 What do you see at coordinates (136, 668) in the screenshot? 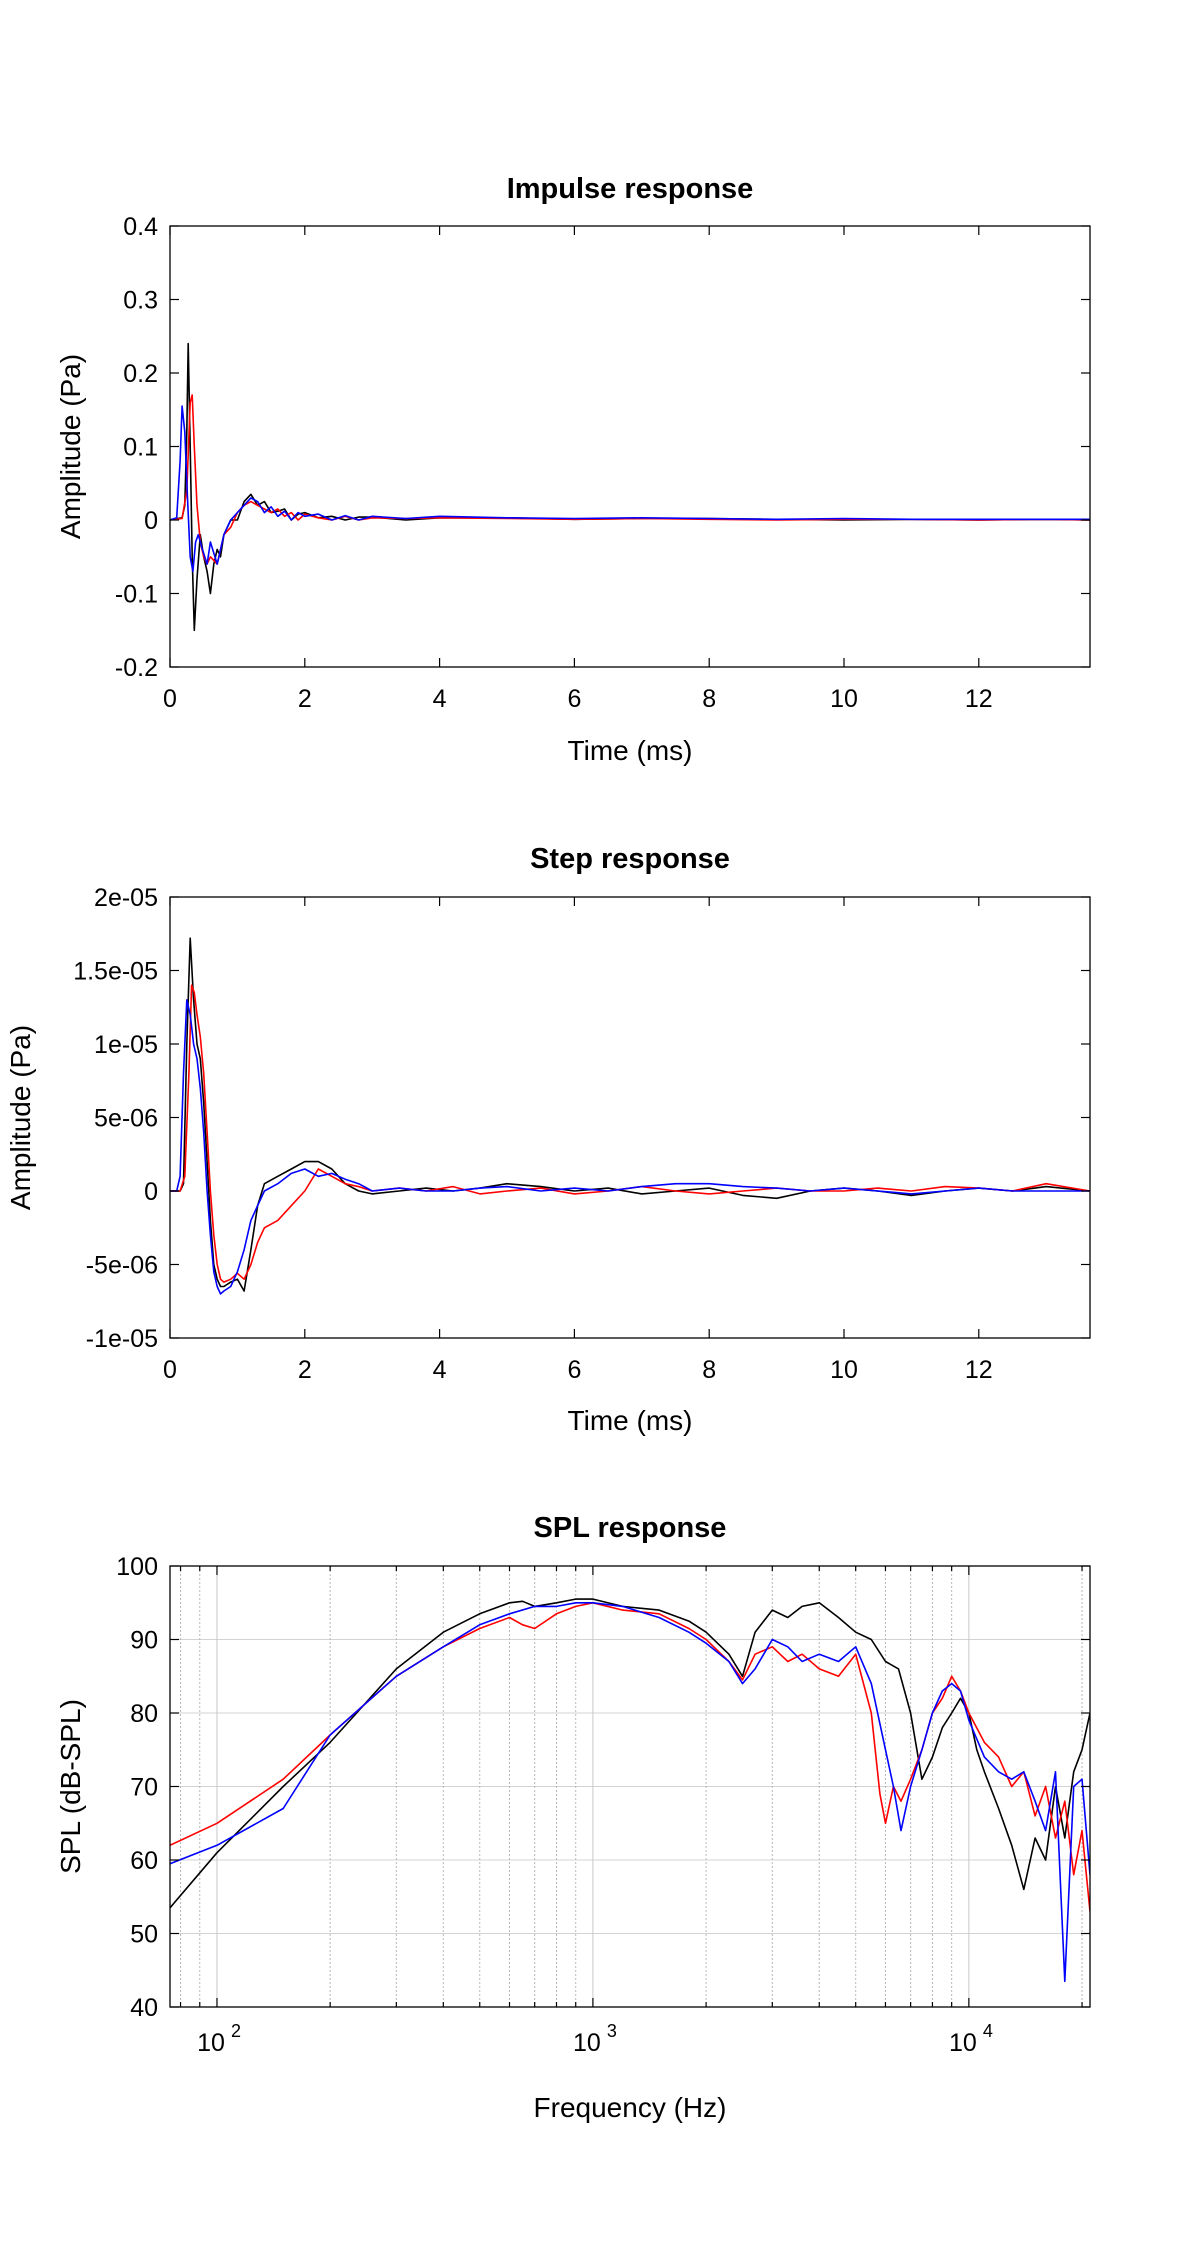
I see `y-tick-label: -0.2` at bounding box center [136, 668].